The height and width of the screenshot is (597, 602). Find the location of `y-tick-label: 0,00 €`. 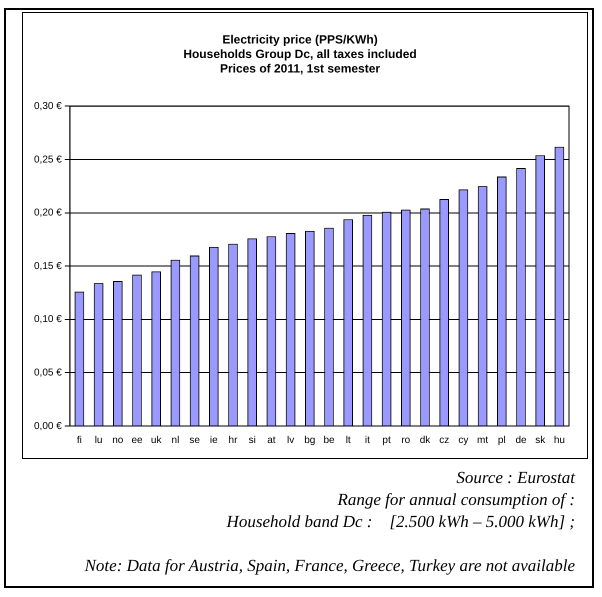

y-tick-label: 0,00 € is located at coordinates (48, 426).